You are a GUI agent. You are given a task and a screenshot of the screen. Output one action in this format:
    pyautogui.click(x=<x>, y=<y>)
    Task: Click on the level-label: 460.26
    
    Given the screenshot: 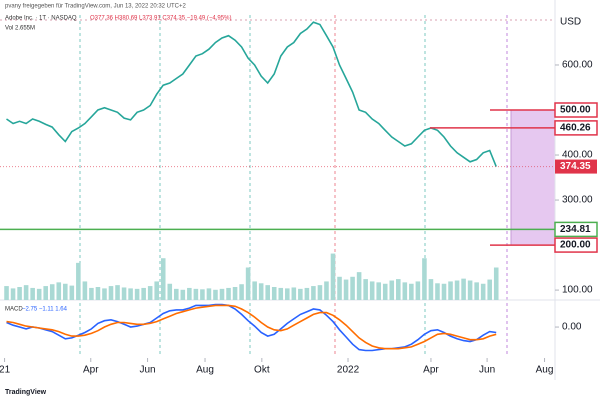 What is the action you would take?
    pyautogui.click(x=575, y=128)
    